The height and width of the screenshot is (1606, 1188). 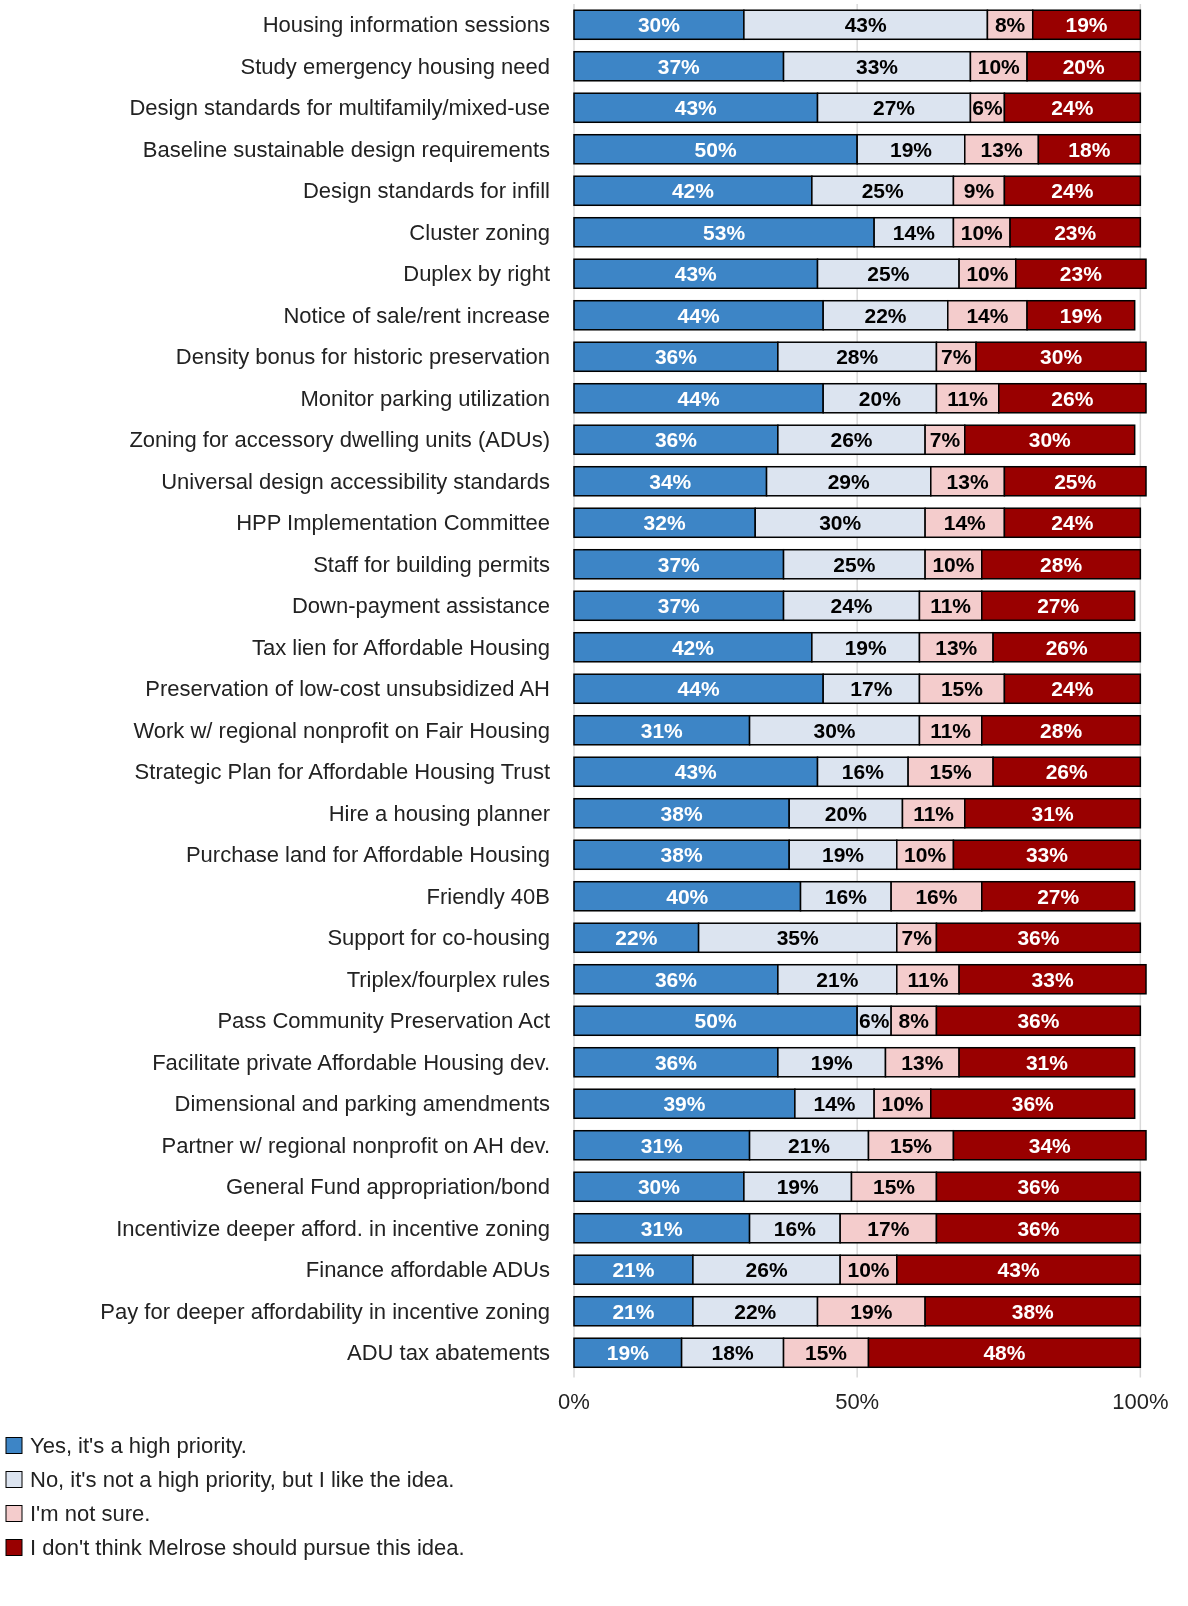 What do you see at coordinates (90, 1514) in the screenshot?
I see `legend-label: I'm not sure.` at bounding box center [90, 1514].